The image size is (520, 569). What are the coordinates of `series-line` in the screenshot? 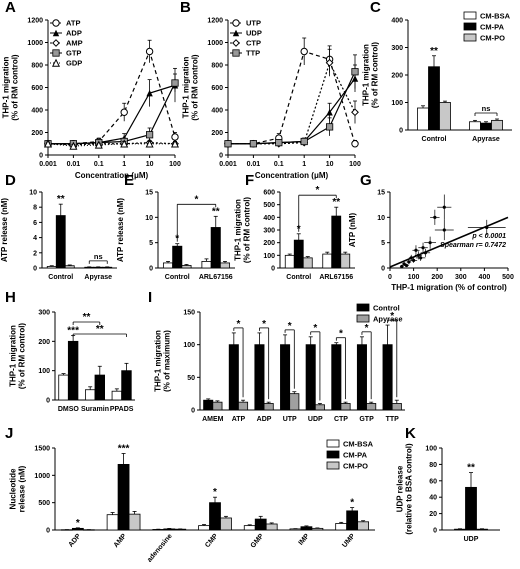 It's located at (292, 108).